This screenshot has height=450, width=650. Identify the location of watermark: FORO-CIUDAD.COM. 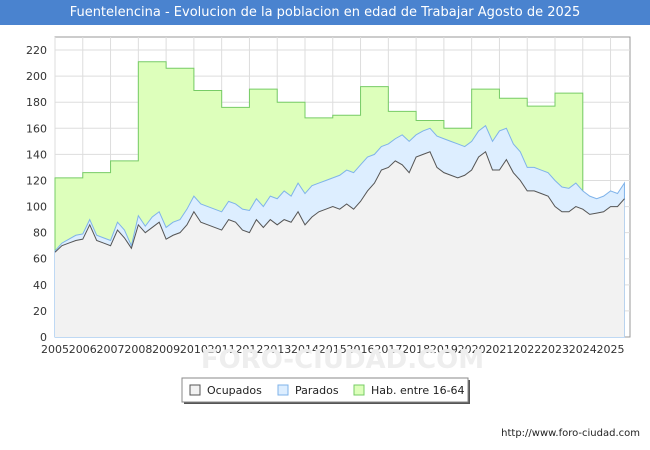
(342, 360).